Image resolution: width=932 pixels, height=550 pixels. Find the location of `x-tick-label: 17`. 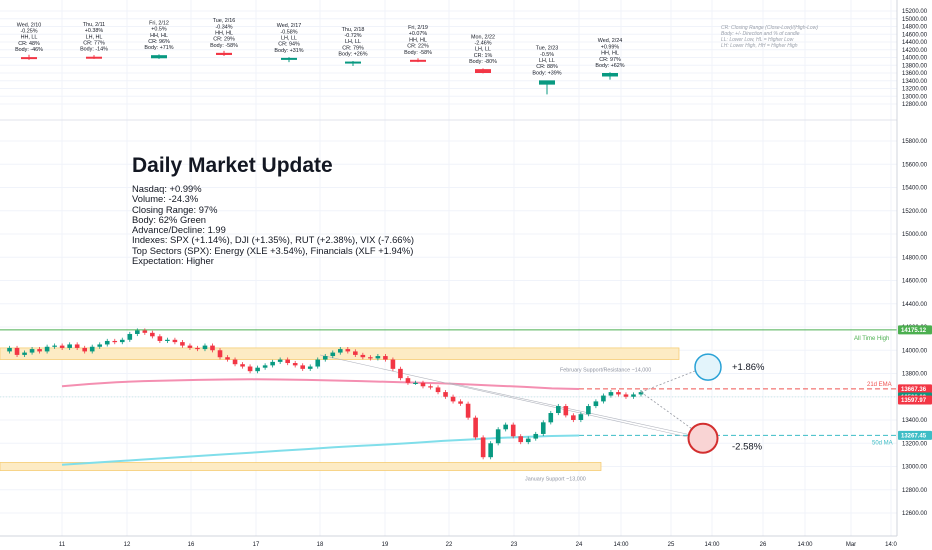

x-tick-label: 17 is located at coordinates (256, 545).